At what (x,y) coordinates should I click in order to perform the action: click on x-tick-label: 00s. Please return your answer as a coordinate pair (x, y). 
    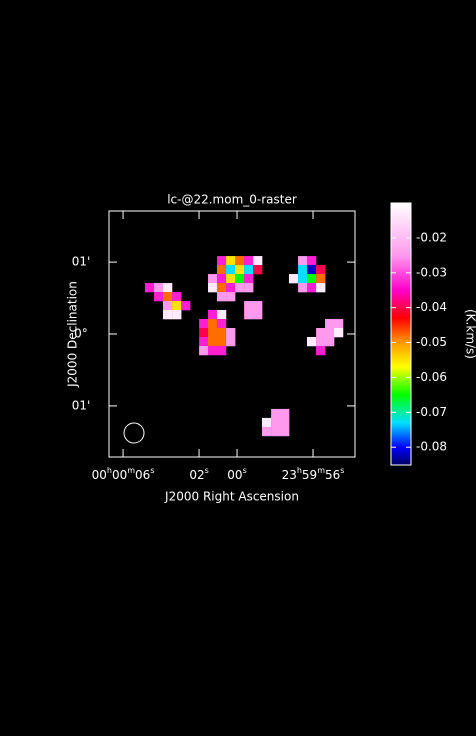
    Looking at the image, I should click on (236, 474).